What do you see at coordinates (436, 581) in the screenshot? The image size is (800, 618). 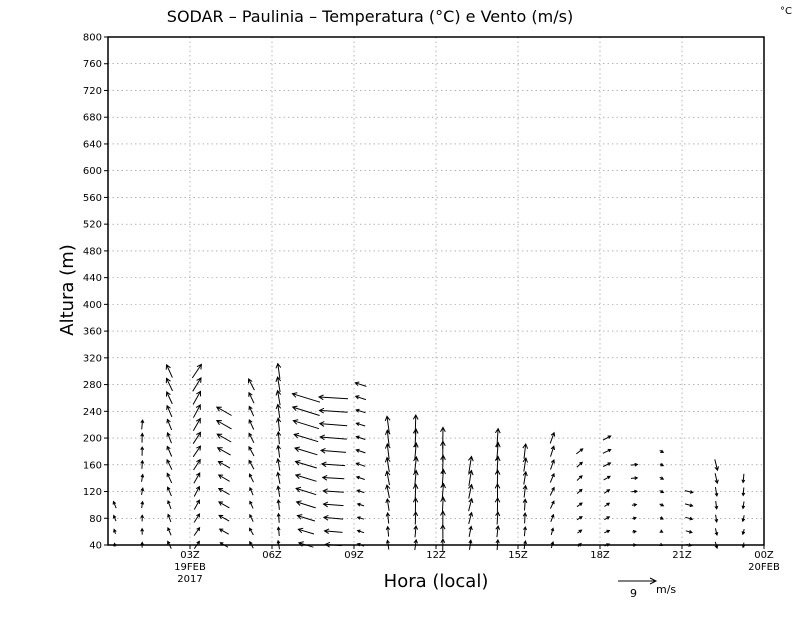 I see `x-axis-title: Hora (local)` at bounding box center [436, 581].